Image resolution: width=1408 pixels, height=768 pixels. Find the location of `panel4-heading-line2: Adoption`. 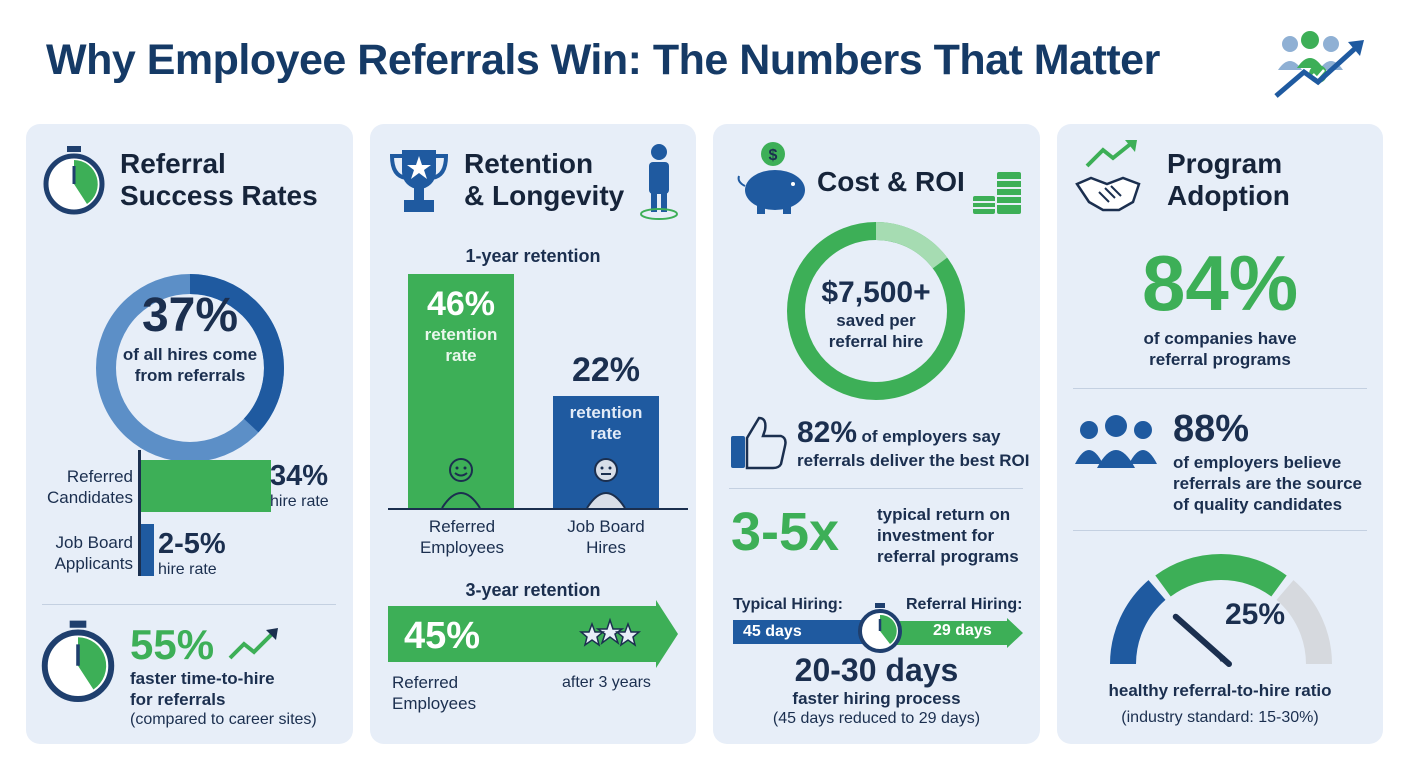

panel4-heading-line2: Adoption is located at coordinates (1228, 195).